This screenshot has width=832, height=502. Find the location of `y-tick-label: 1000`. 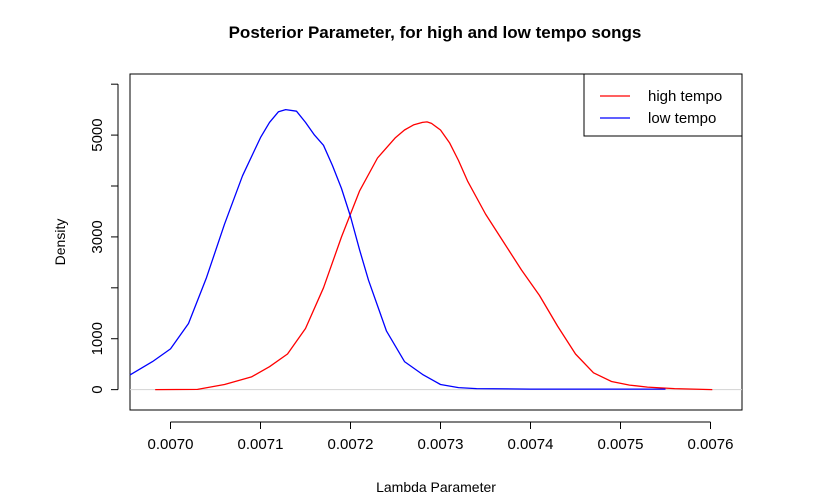

y-tick-label: 1000 is located at coordinates (97, 338).